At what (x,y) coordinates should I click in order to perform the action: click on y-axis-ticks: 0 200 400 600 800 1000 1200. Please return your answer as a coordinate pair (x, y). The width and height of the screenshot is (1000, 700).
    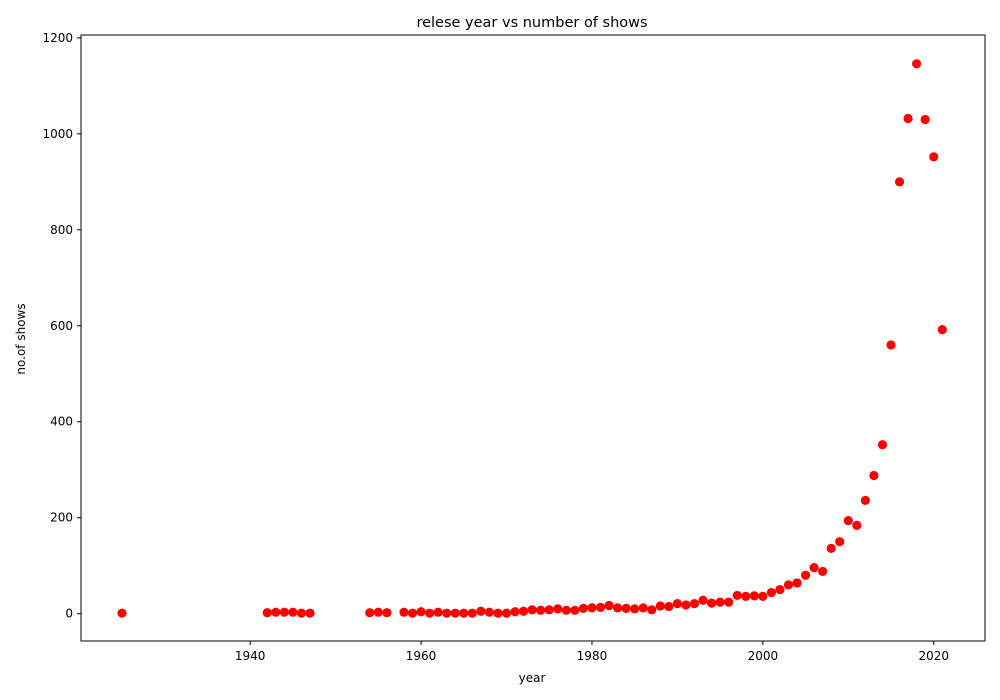
    Looking at the image, I should click on (61, 326).